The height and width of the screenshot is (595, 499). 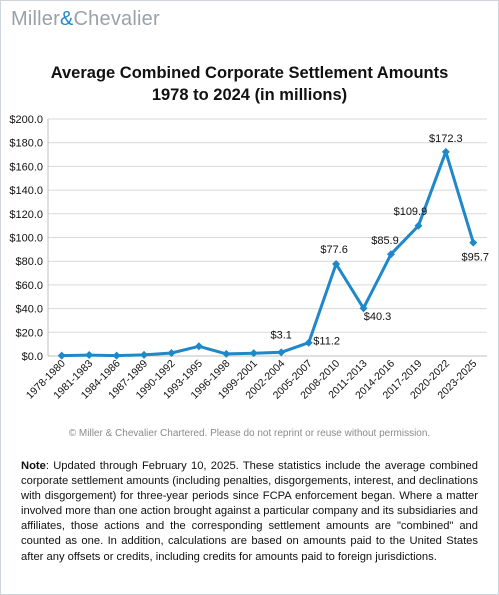 What do you see at coordinates (29, 333) in the screenshot?
I see `y-tick-label: $20.0` at bounding box center [29, 333].